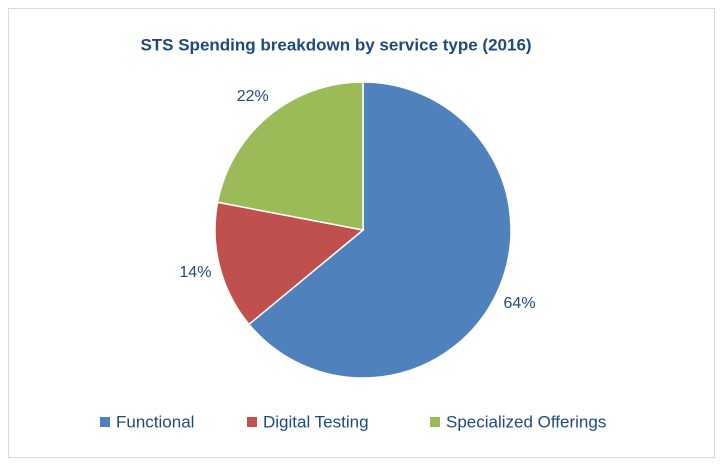 This screenshot has height=466, width=723. I want to click on legend-label: Specialized Offerings, so click(526, 421).